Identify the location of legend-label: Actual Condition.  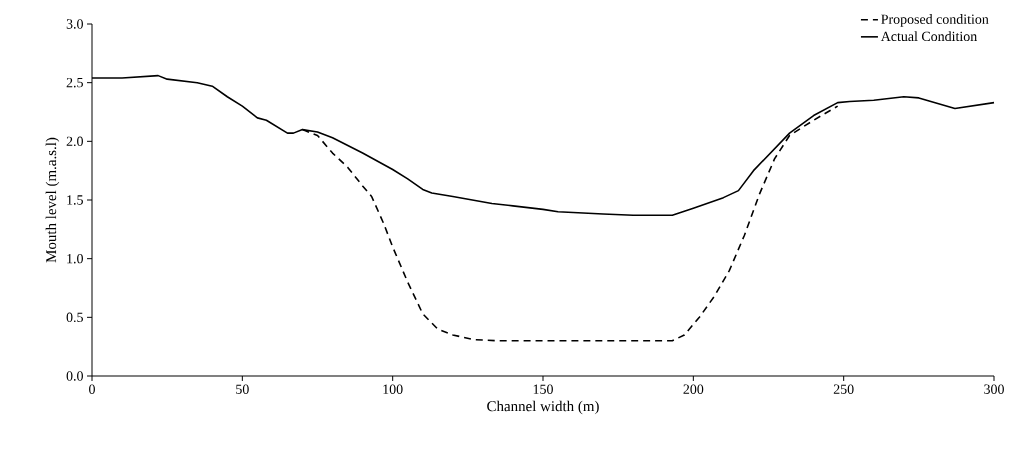
(928, 36).